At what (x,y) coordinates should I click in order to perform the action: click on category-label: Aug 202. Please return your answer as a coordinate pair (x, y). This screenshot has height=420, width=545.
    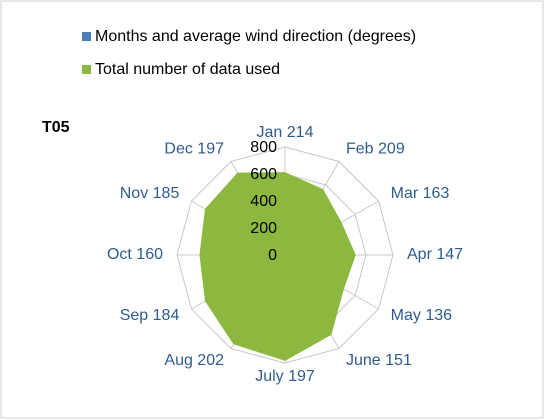
    Looking at the image, I should click on (194, 360).